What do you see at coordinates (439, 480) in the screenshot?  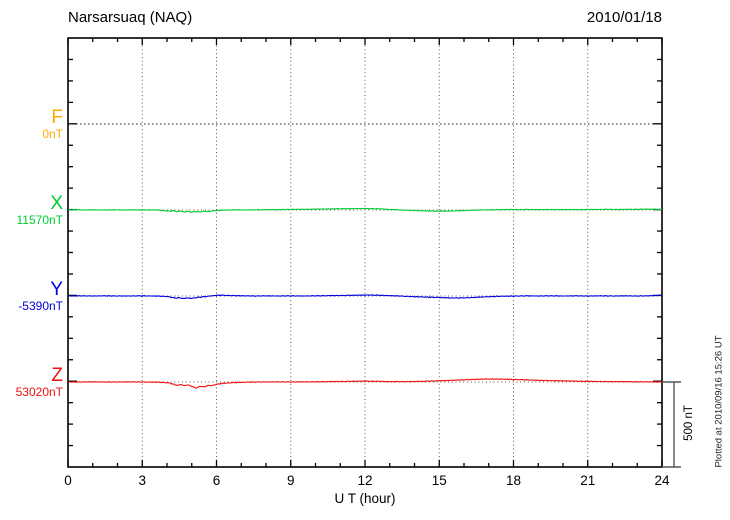 I see `x-tick-label: 15` at bounding box center [439, 480].